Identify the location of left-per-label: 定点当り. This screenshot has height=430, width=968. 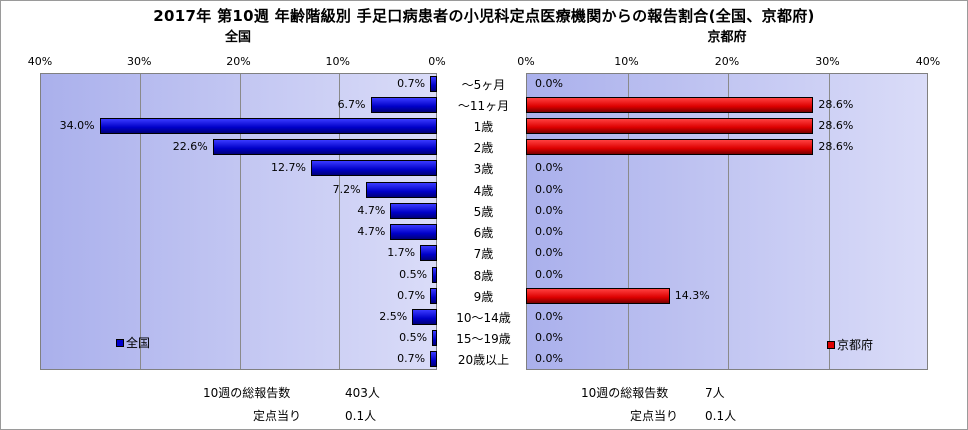
(277, 416).